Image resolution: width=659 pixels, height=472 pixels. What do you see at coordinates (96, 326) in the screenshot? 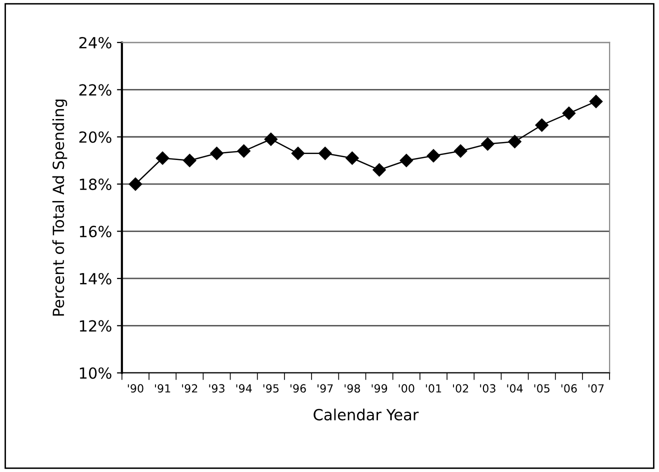
I see `y-tick-label: 12%` at bounding box center [96, 326].